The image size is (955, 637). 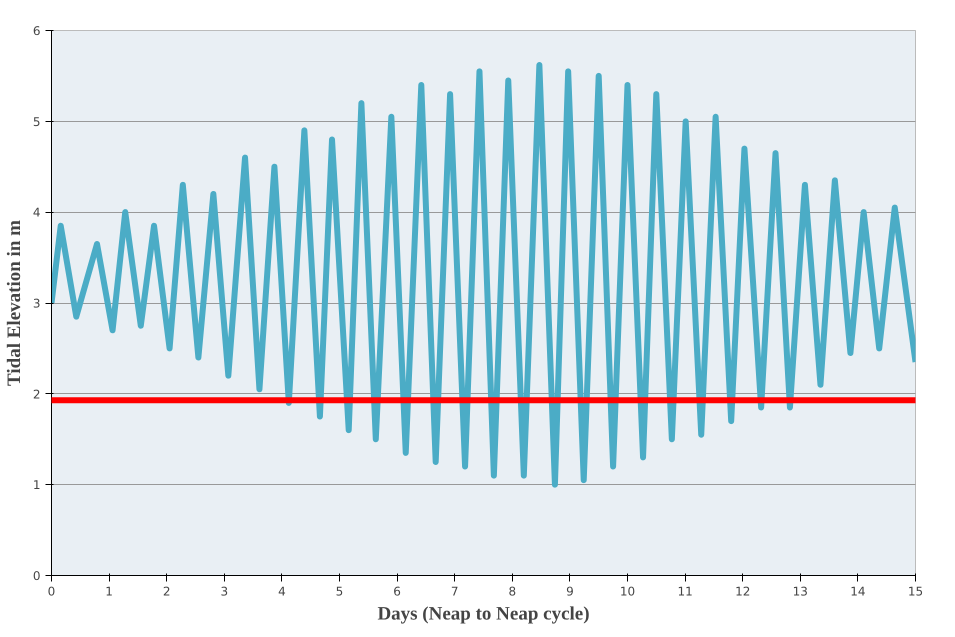 I want to click on x-tick-label: 6, so click(x=397, y=591).